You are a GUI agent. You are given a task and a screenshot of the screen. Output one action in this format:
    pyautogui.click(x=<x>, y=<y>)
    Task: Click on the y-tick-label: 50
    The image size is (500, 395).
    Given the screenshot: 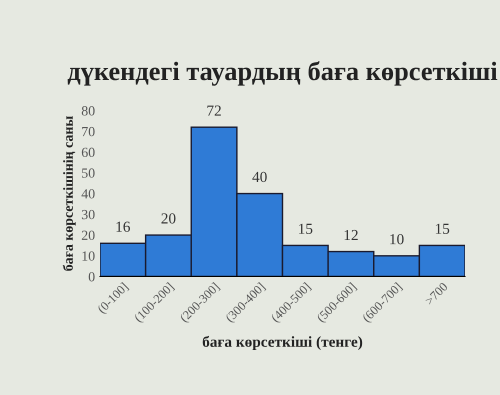 What is the action you would take?
    pyautogui.click(x=88, y=173)
    